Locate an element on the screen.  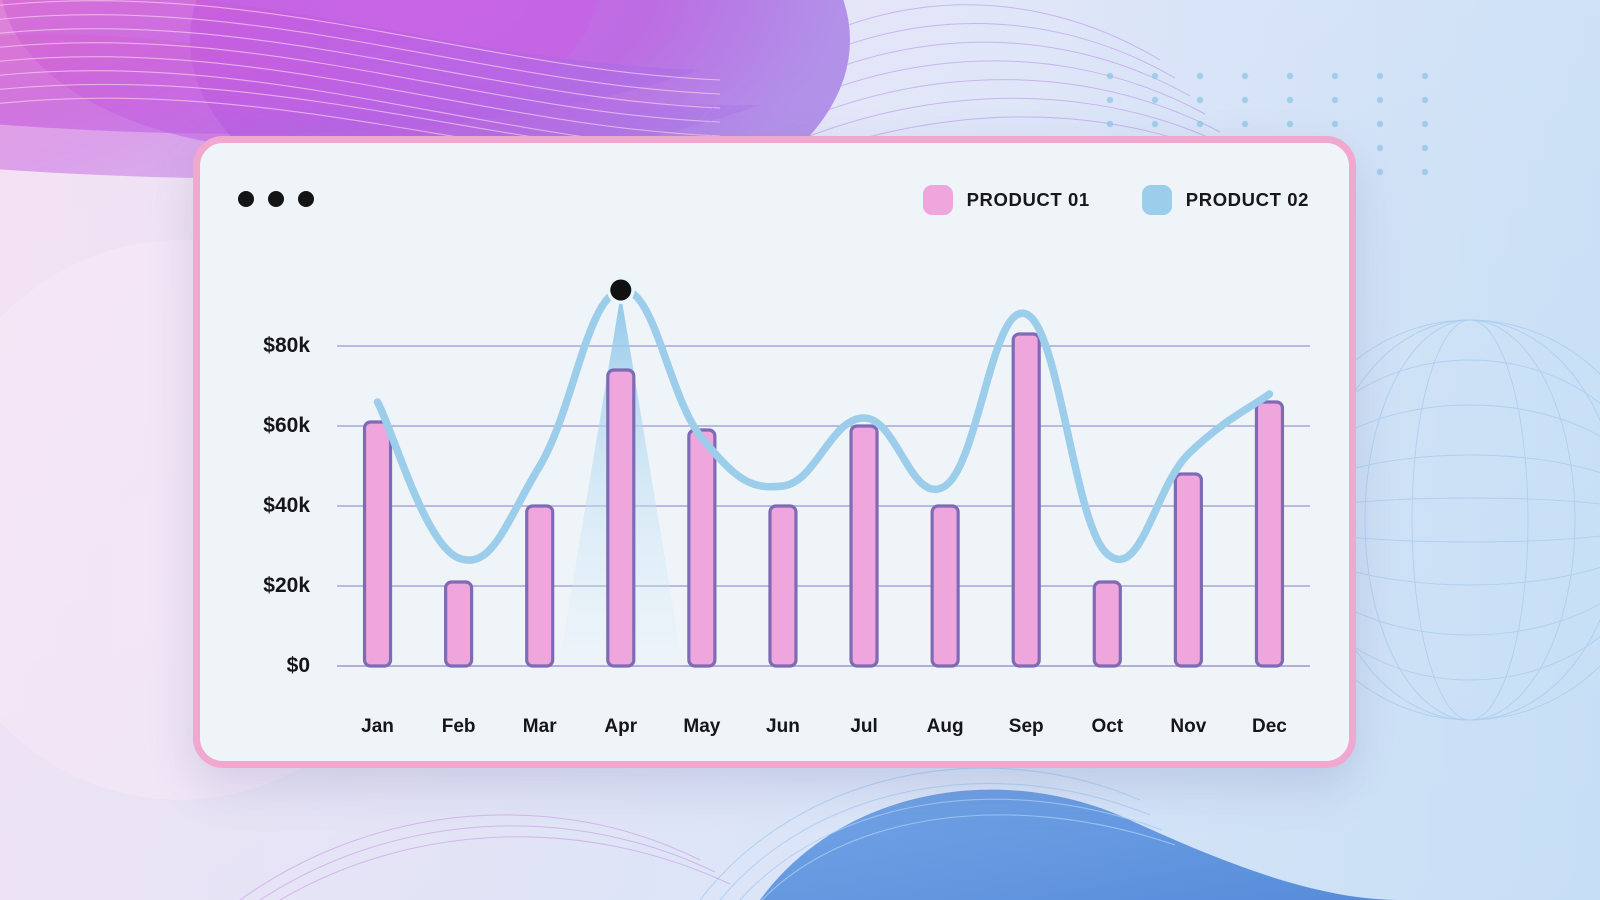
x-axis-tick-label: Dec is located at coordinates (1269, 726).